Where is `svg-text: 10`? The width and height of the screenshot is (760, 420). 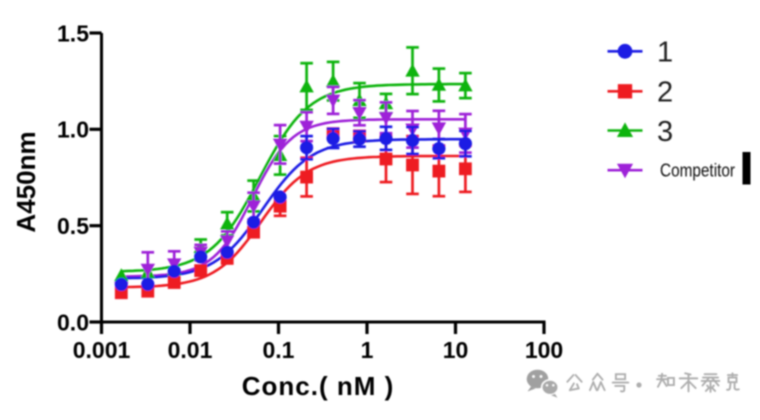
svg-text: 10 is located at coordinates (456, 350).